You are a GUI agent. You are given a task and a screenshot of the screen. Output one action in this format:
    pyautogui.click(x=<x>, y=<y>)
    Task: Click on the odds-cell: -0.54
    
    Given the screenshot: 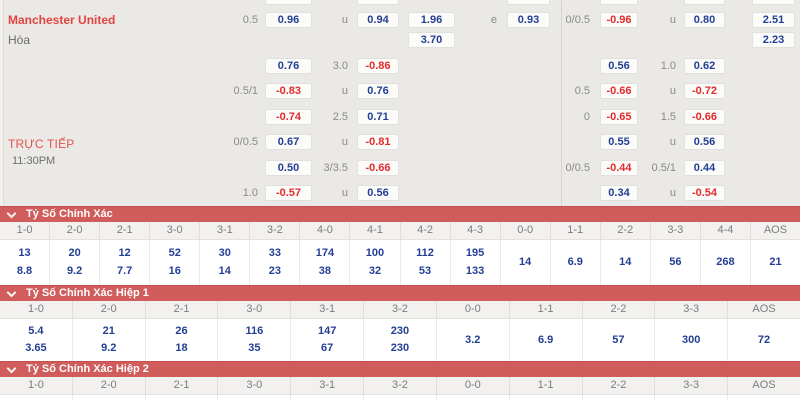 What is the action you would take?
    pyautogui.click(x=704, y=193)
    